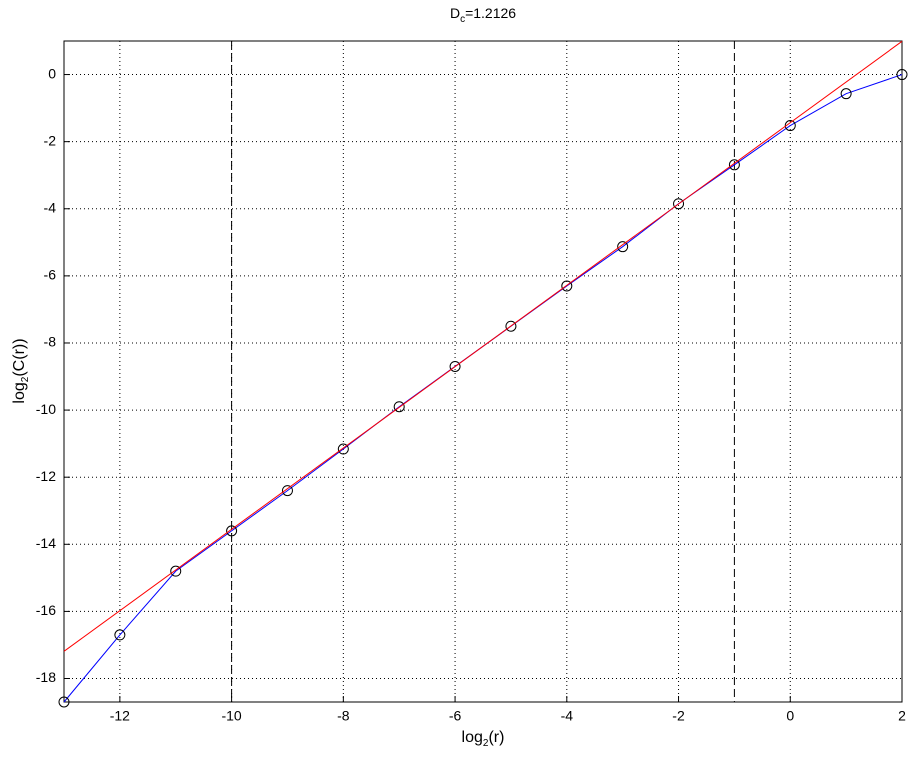 The image size is (913, 757). I want to click on title-rest: =1.2126, so click(490, 13).